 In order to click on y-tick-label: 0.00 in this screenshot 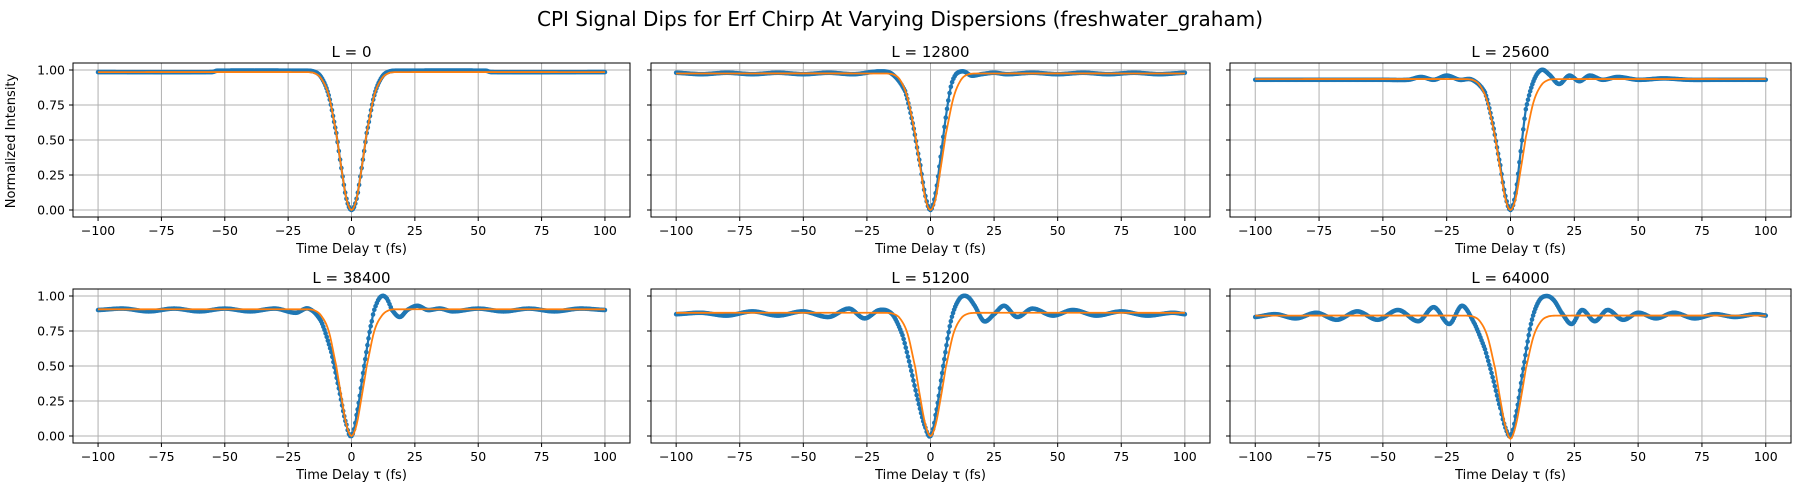, I will do `click(51, 210)`.